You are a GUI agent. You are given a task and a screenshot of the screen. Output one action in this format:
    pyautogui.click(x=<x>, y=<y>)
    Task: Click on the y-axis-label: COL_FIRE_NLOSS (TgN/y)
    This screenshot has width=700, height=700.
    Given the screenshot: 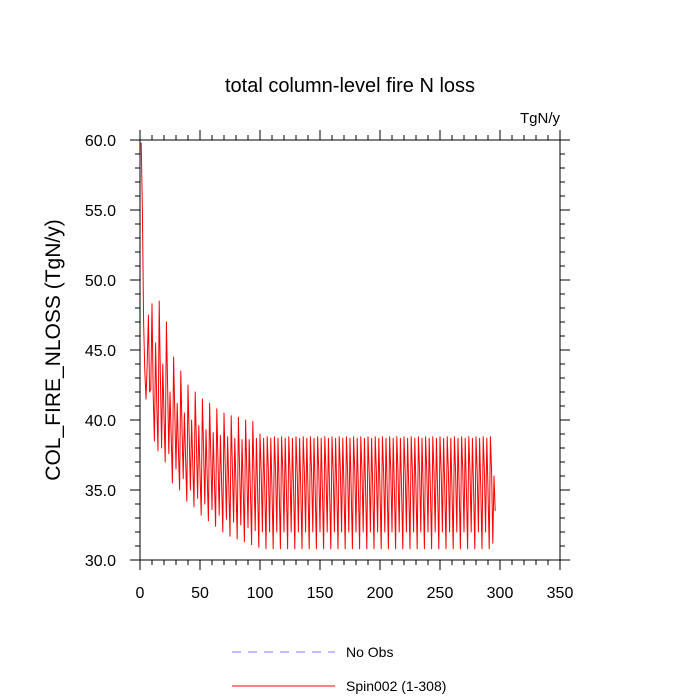 What is the action you would take?
    pyautogui.click(x=53, y=349)
    